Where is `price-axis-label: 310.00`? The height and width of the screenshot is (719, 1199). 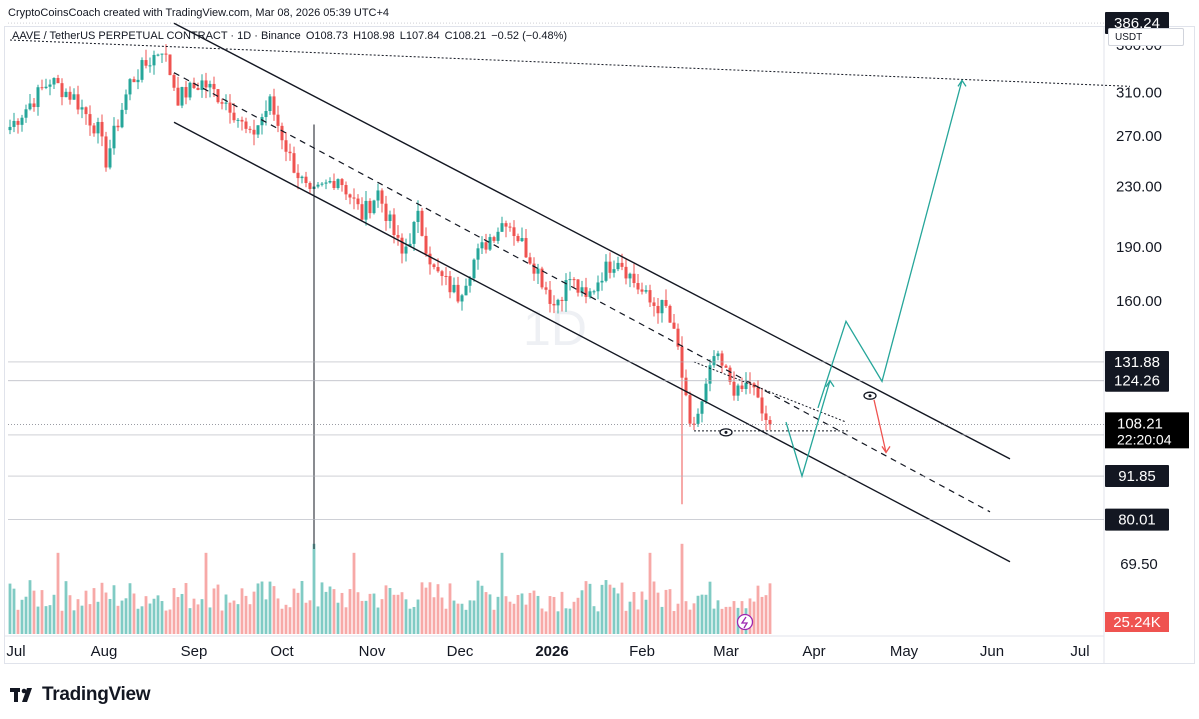
price-axis-label: 310.00 is located at coordinates (1139, 92).